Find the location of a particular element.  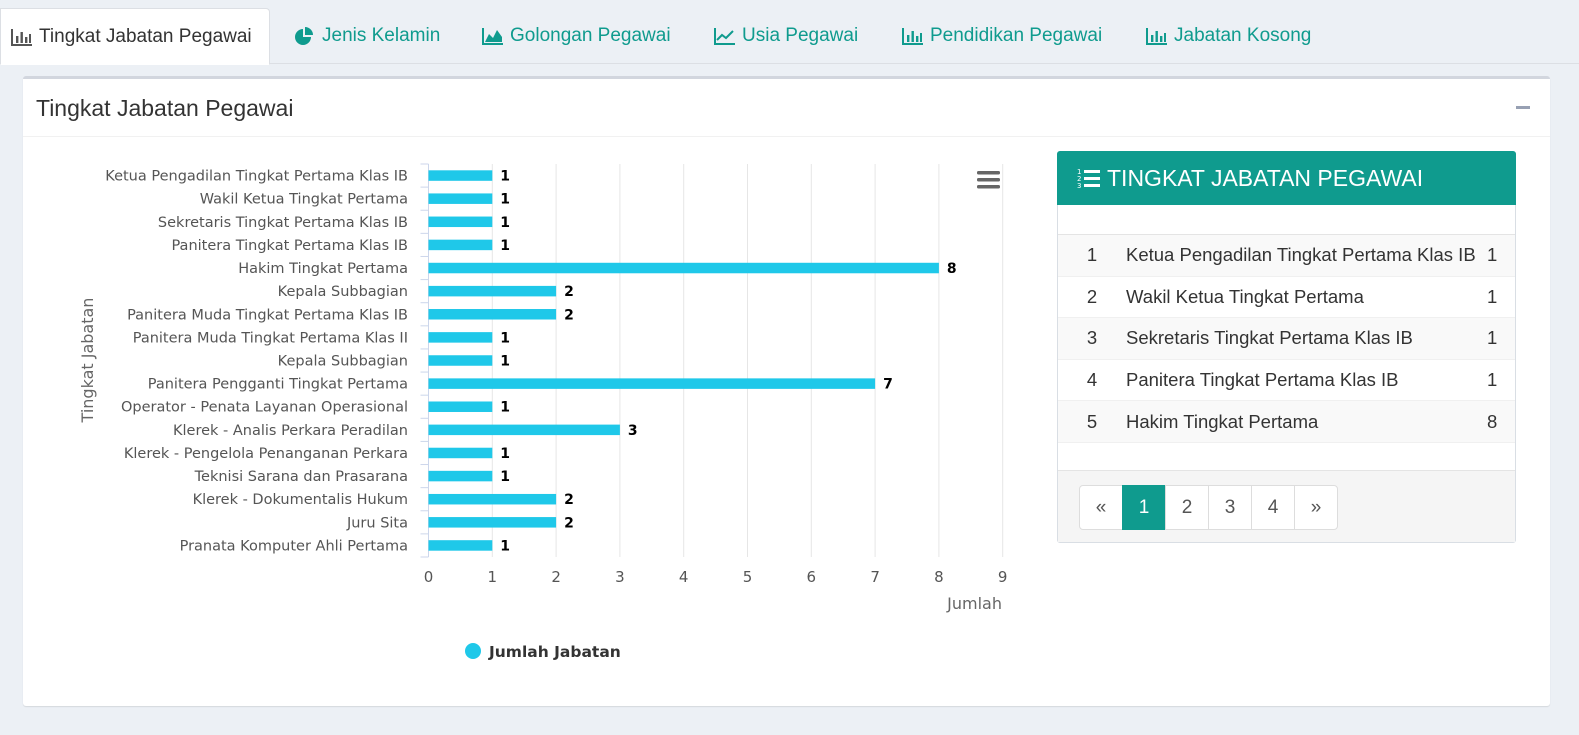

panel-footer: « 1 2 3 4 » is located at coordinates (1286, 506).